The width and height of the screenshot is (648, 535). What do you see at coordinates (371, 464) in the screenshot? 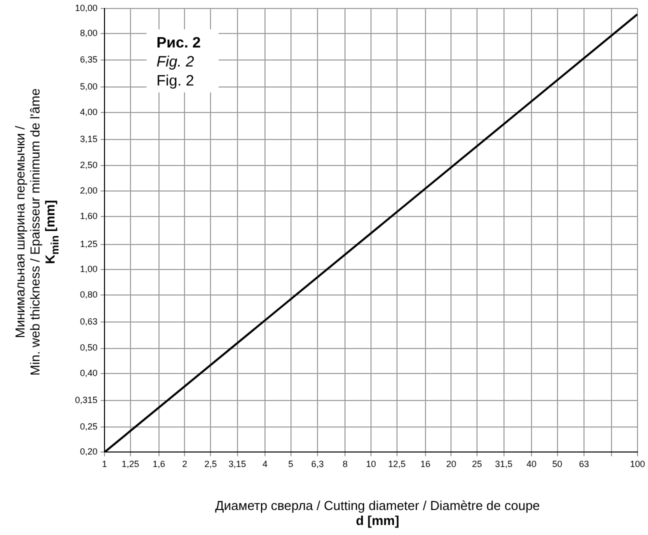
I see `x-tick-label: 10` at bounding box center [371, 464].